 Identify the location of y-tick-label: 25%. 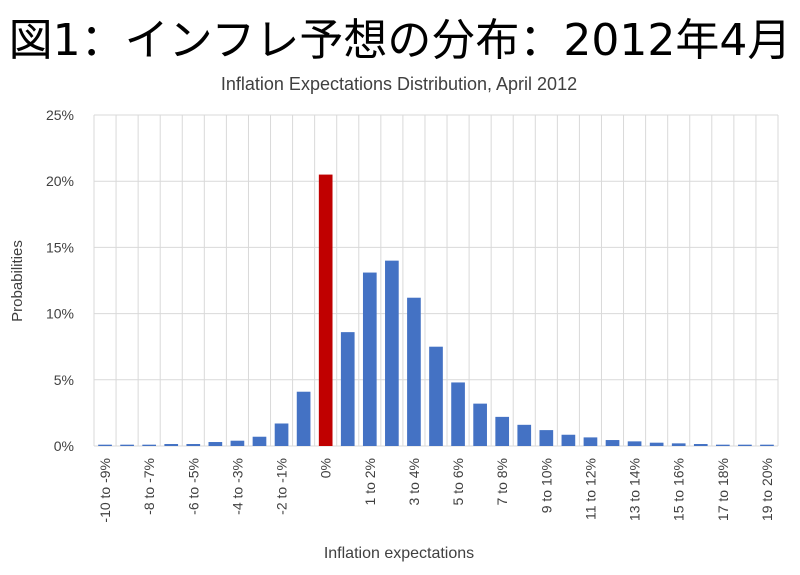
(60, 115).